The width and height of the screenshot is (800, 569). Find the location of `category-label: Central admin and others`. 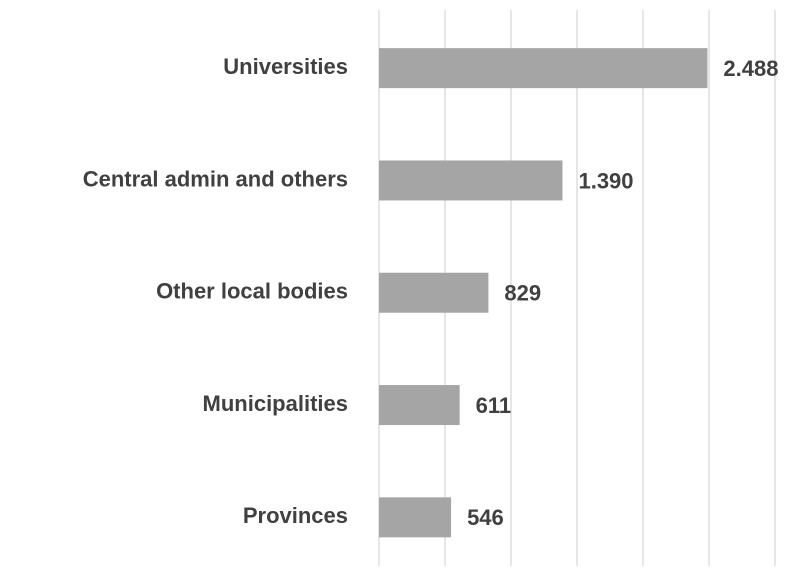

category-label: Central admin and others is located at coordinates (215, 178).